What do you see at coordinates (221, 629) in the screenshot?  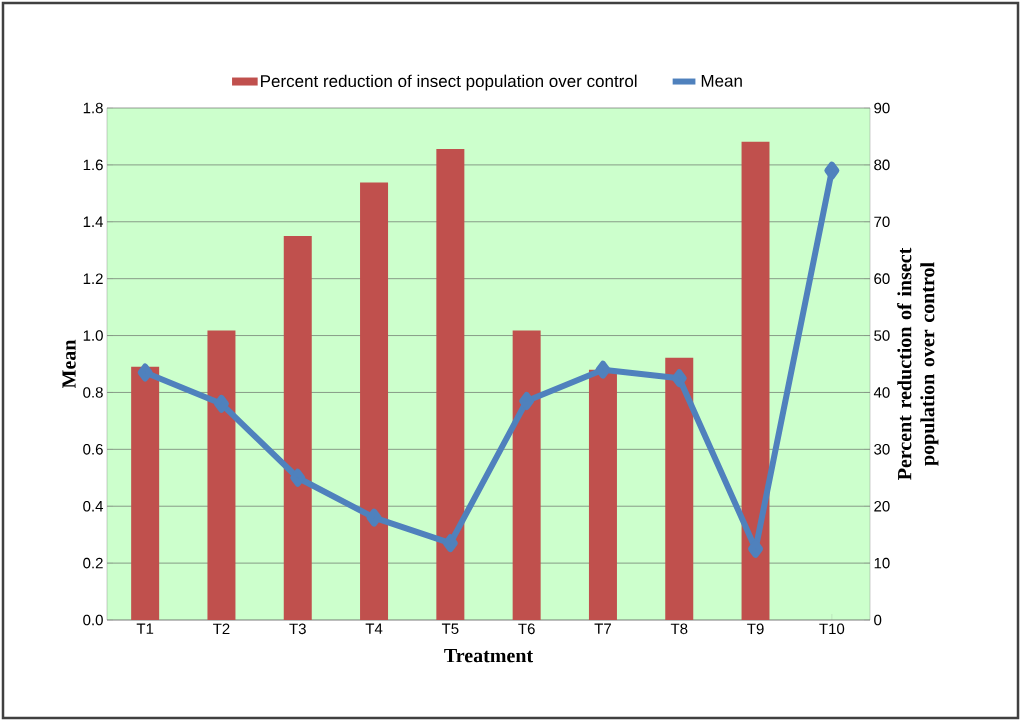 I see `x-tick-label: T2` at bounding box center [221, 629].